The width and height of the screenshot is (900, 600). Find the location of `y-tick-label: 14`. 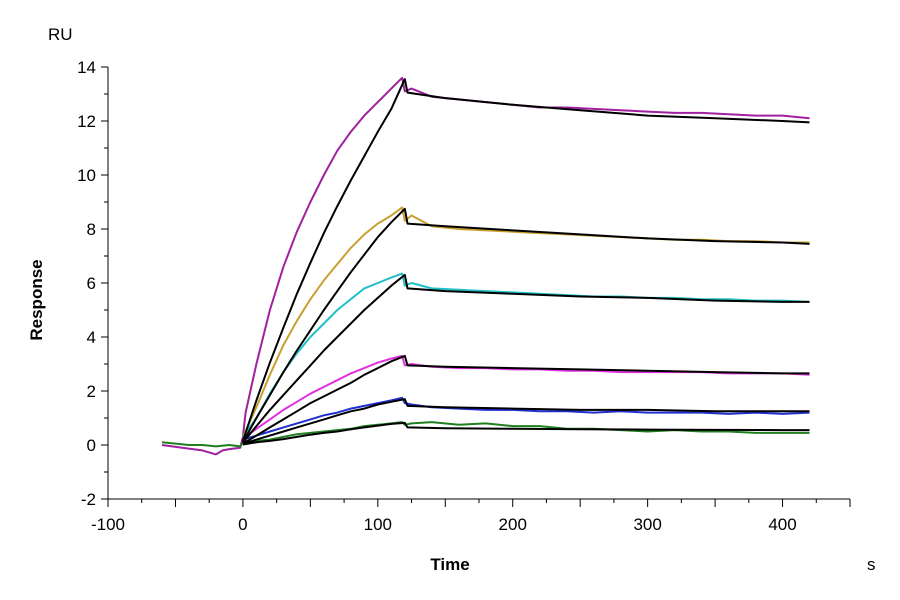

y-tick-label: 14 is located at coordinates (86, 67).